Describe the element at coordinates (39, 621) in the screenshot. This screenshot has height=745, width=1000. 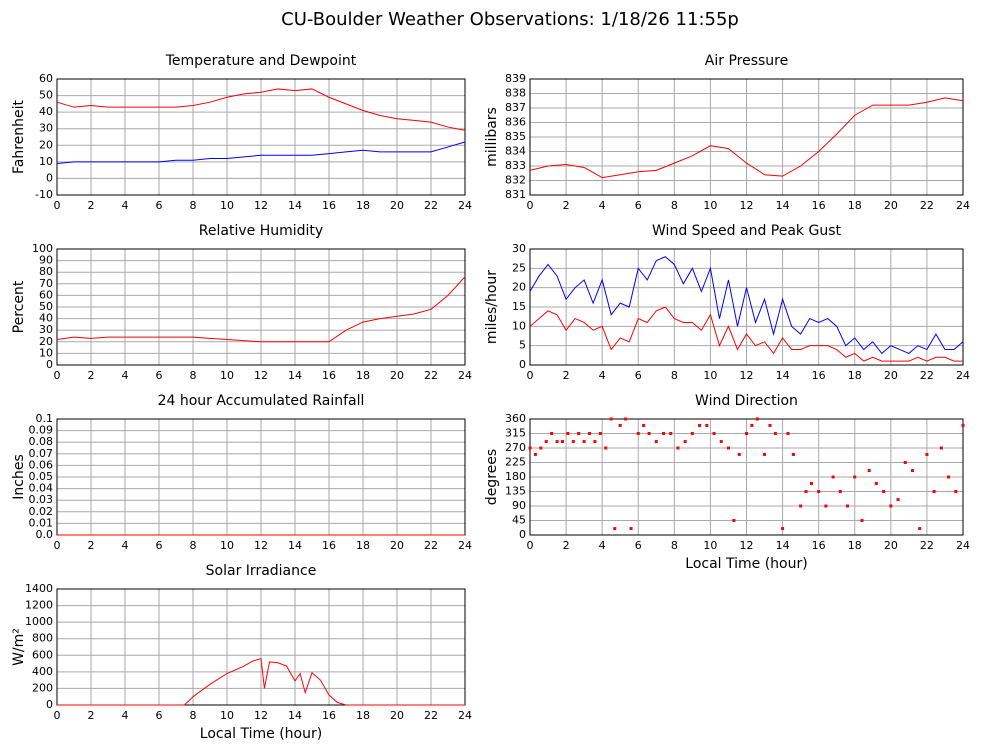
I see `y-tick-label: 1000` at that location.